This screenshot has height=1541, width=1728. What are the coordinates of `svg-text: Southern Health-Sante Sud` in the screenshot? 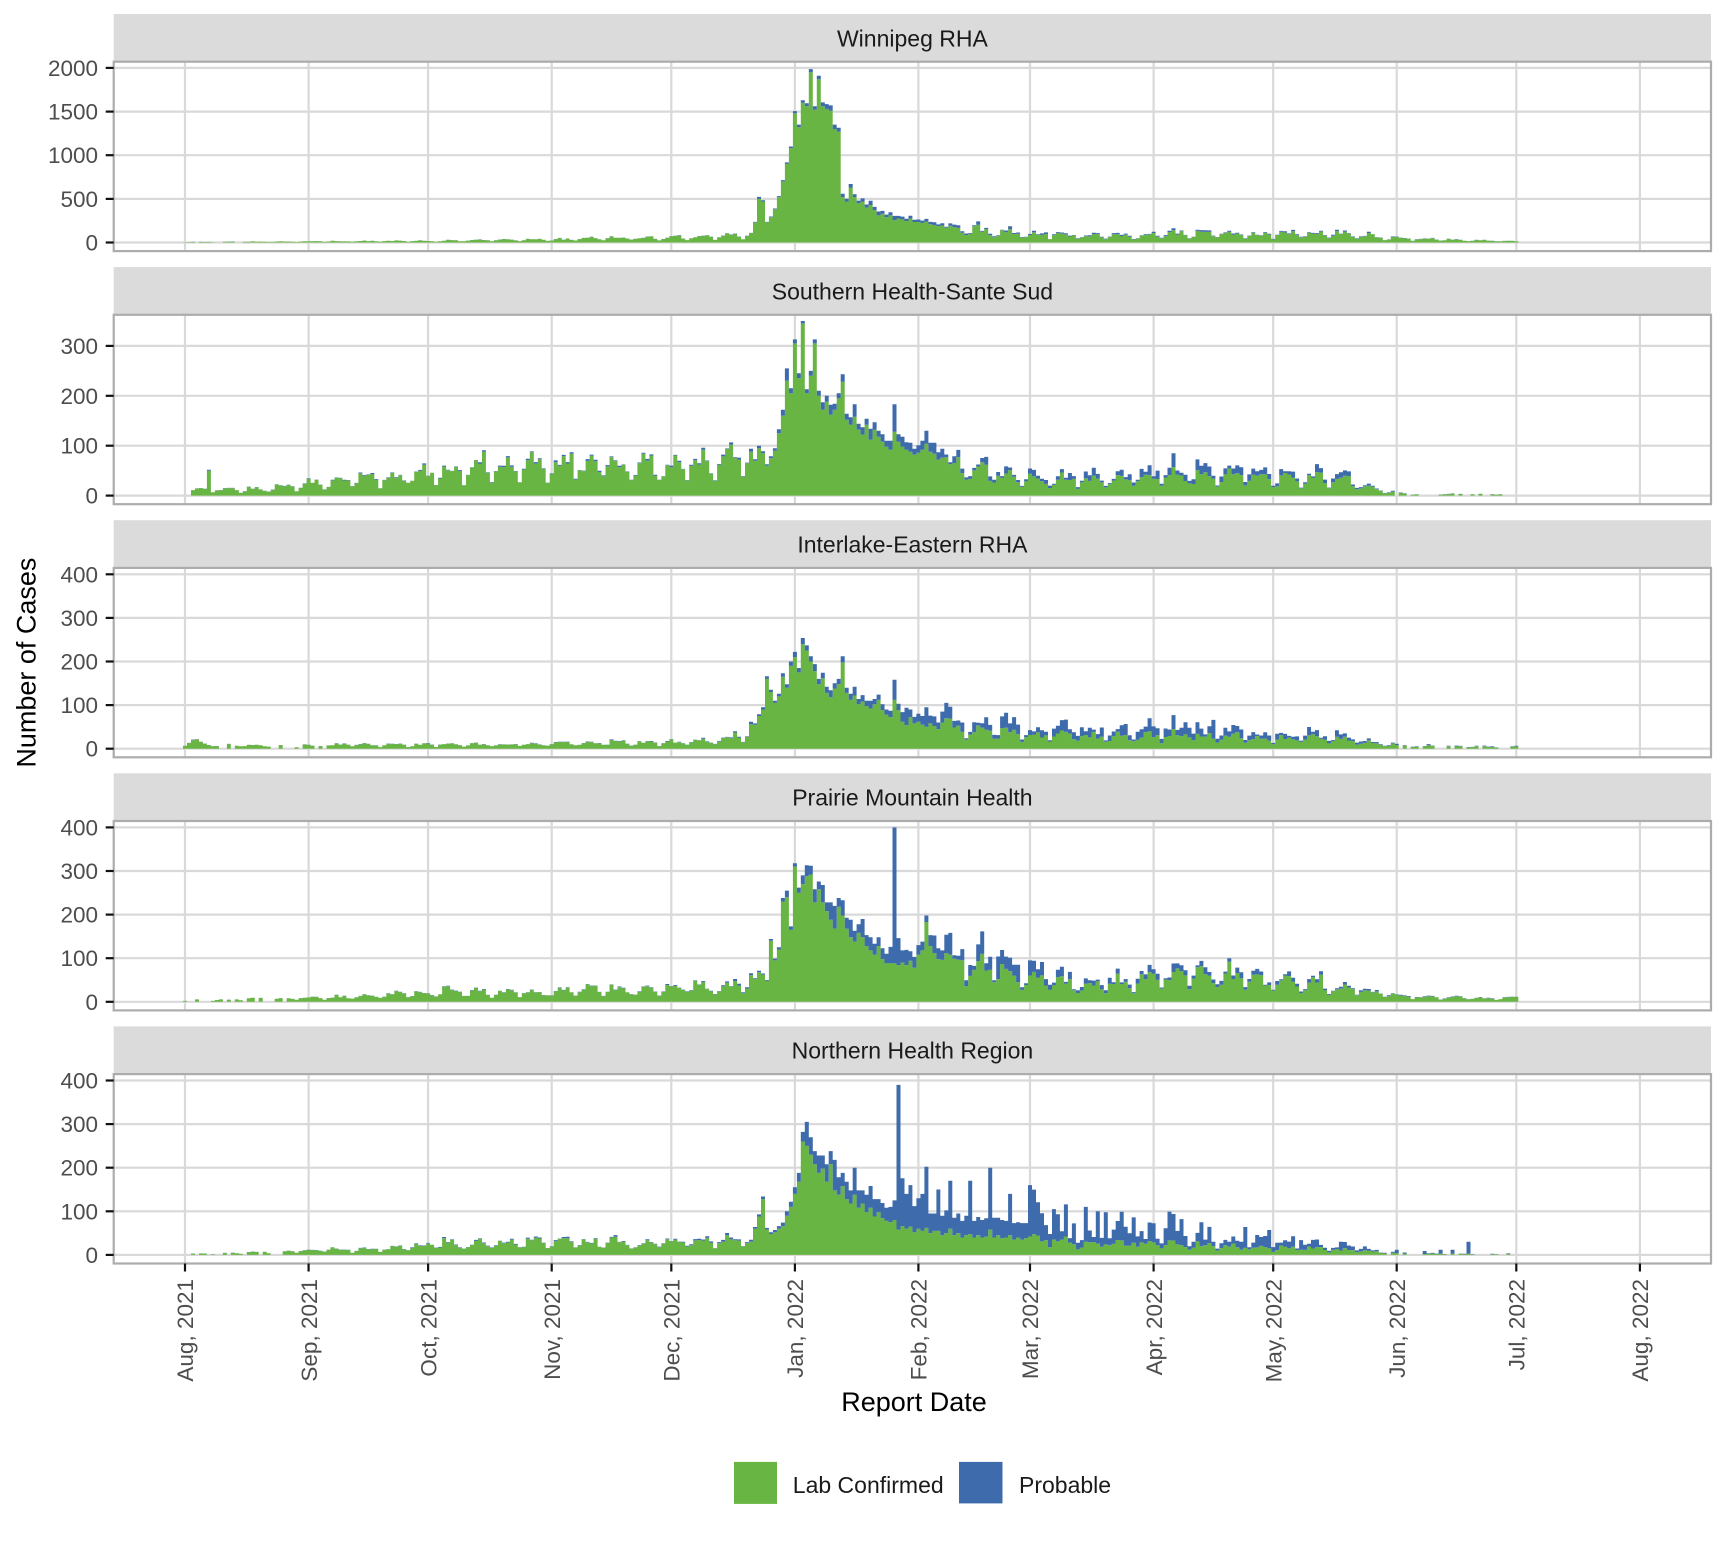 It's located at (912, 291).